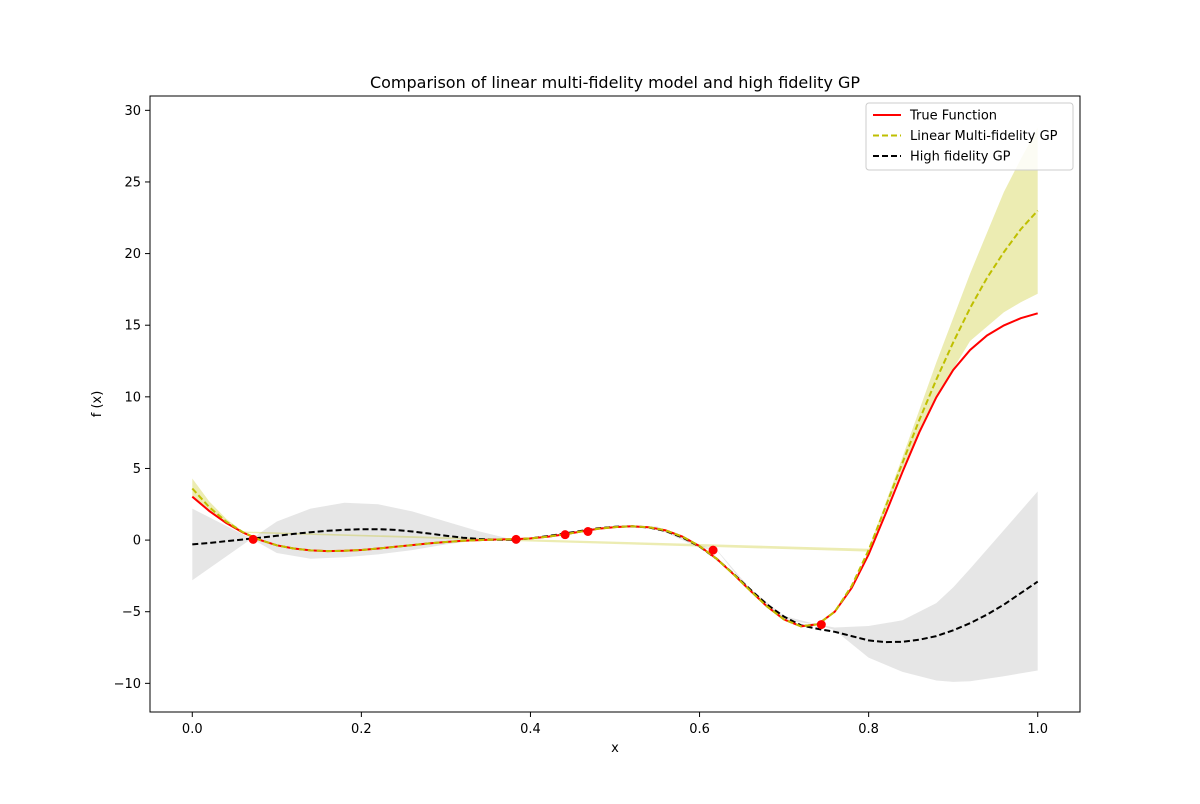 The image size is (1200, 804). I want to click on legend-label-true-function: True Function, so click(953, 116).